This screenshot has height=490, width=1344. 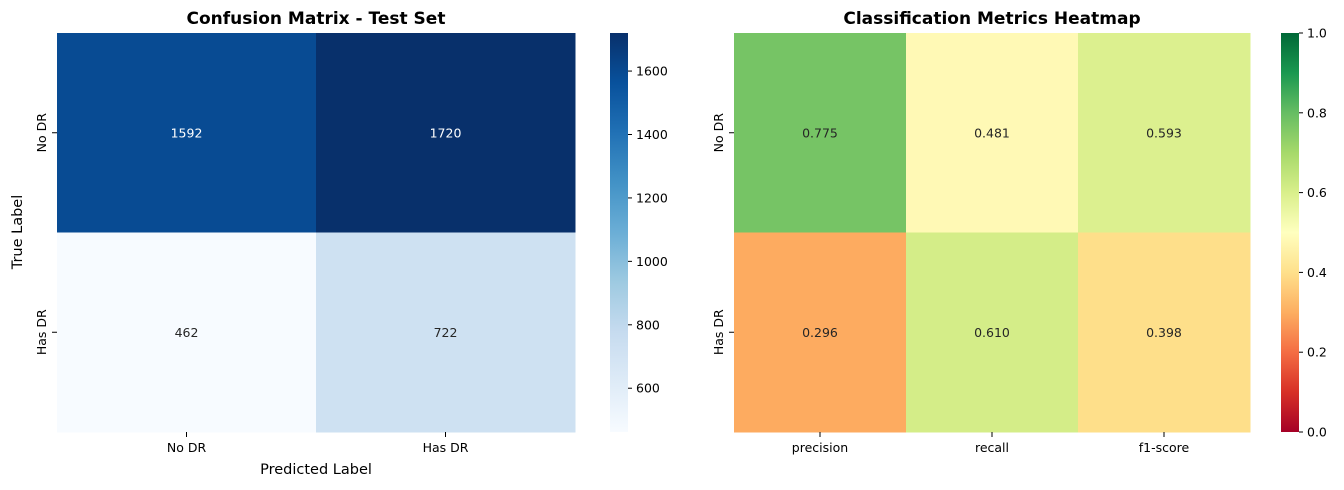 What do you see at coordinates (718, 133) in the screenshot?
I see `metrics-heatmap-y-tick-label: No DR` at bounding box center [718, 133].